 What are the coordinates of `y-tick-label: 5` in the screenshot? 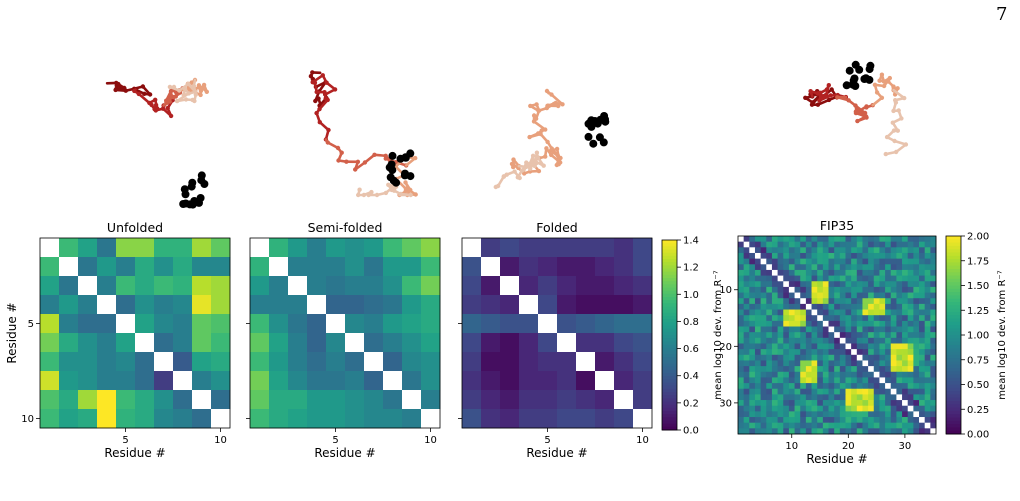 It's located at (31, 324).